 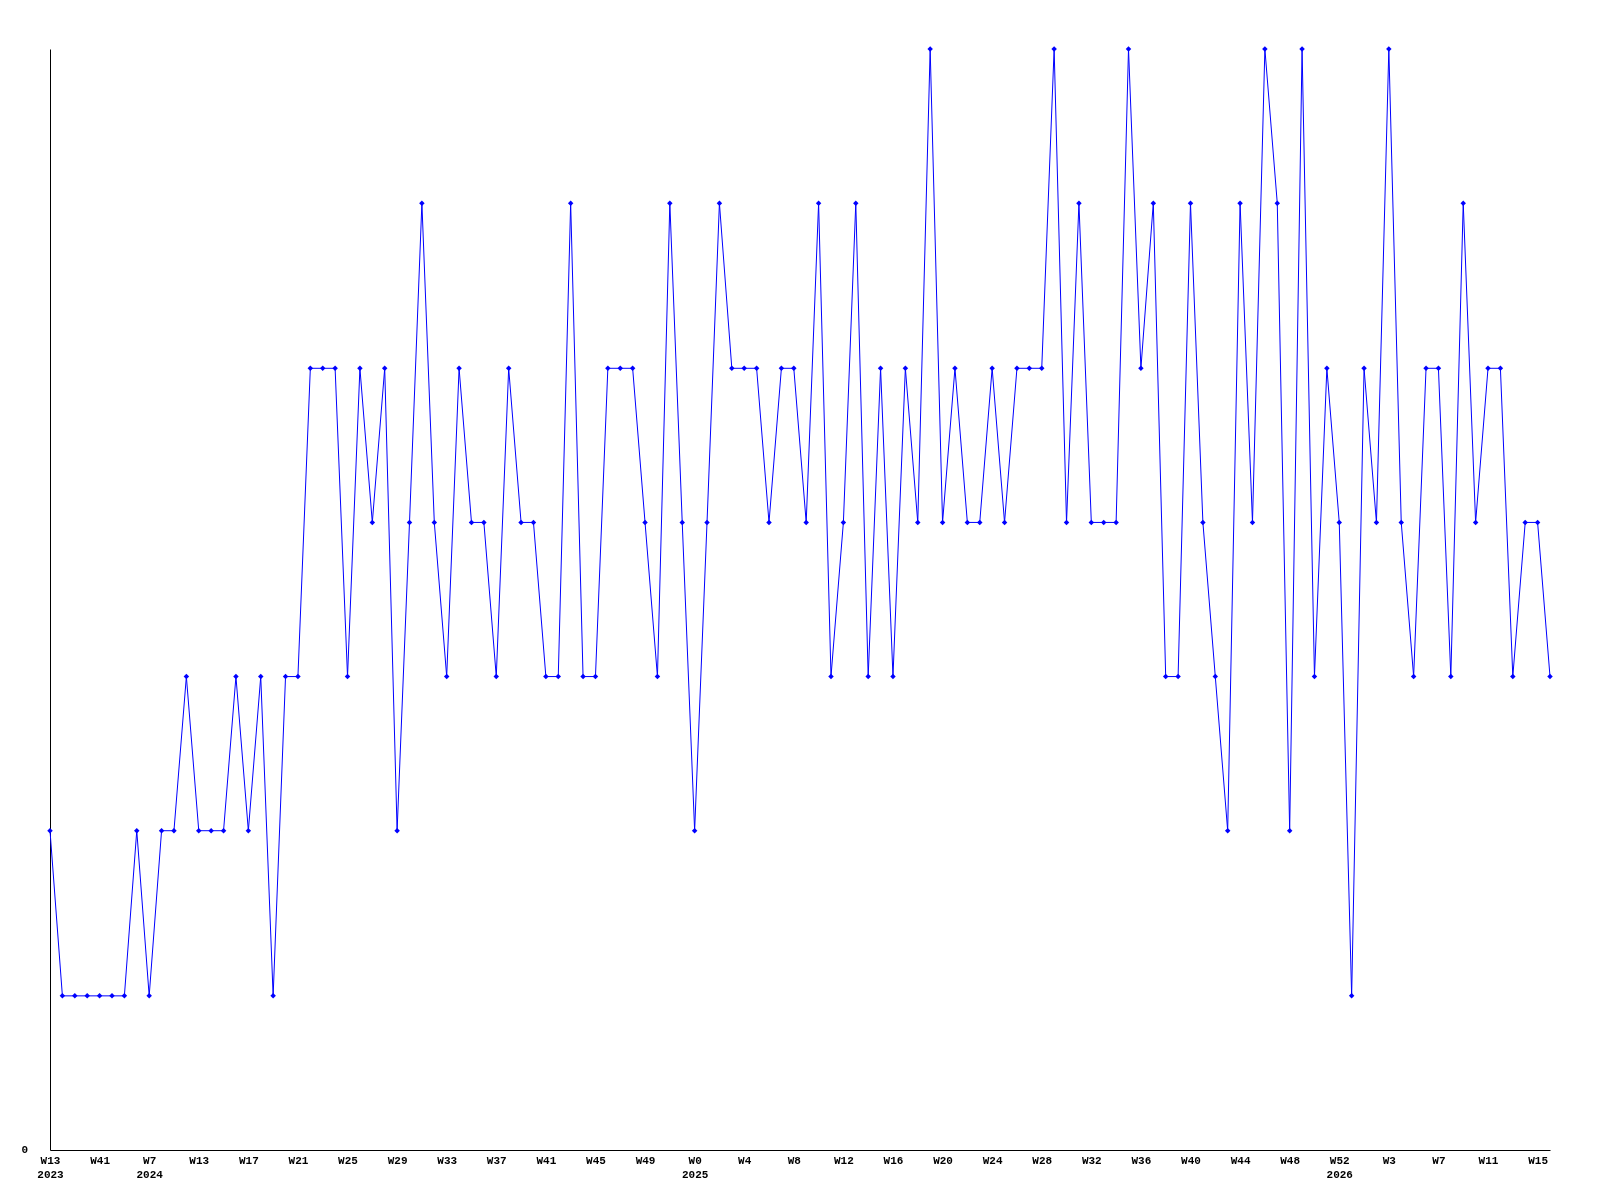 What do you see at coordinates (1141, 1160) in the screenshot?
I see `x-tick-label: W36` at bounding box center [1141, 1160].